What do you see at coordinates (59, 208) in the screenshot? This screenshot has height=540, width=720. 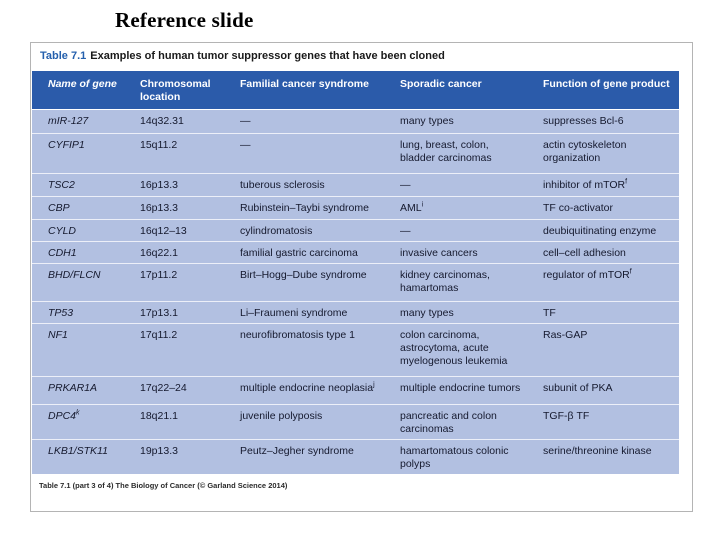 I see `gene-name-cell: CBP` at bounding box center [59, 208].